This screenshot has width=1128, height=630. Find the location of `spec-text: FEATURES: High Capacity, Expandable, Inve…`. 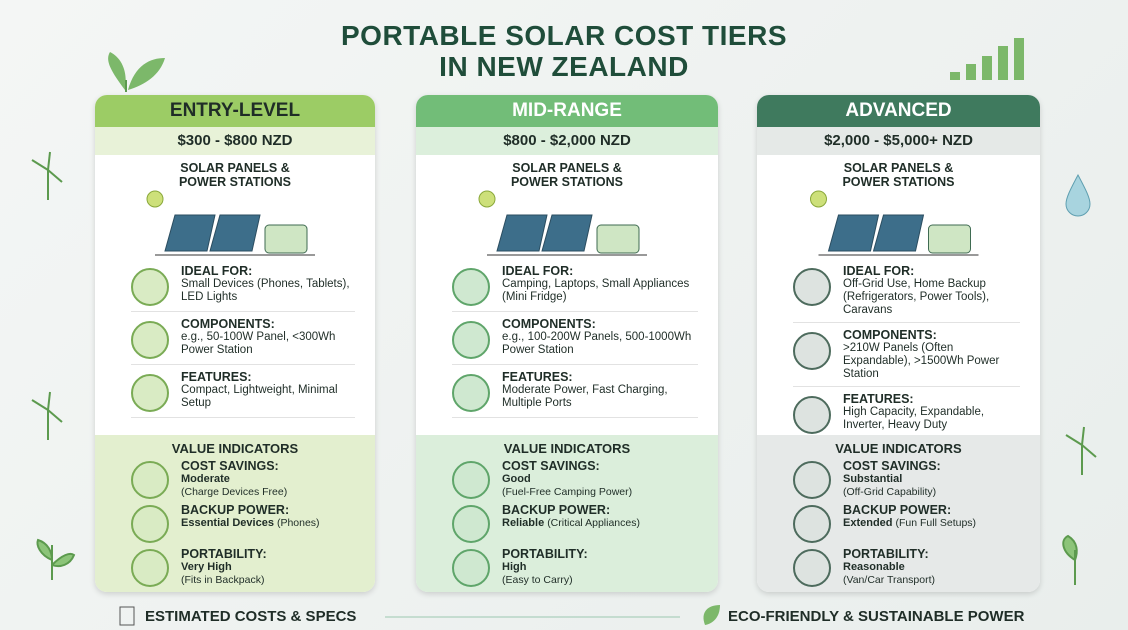

spec-text: FEATURES: High Capacity, Expandable, Inve… is located at coordinates (931, 412).